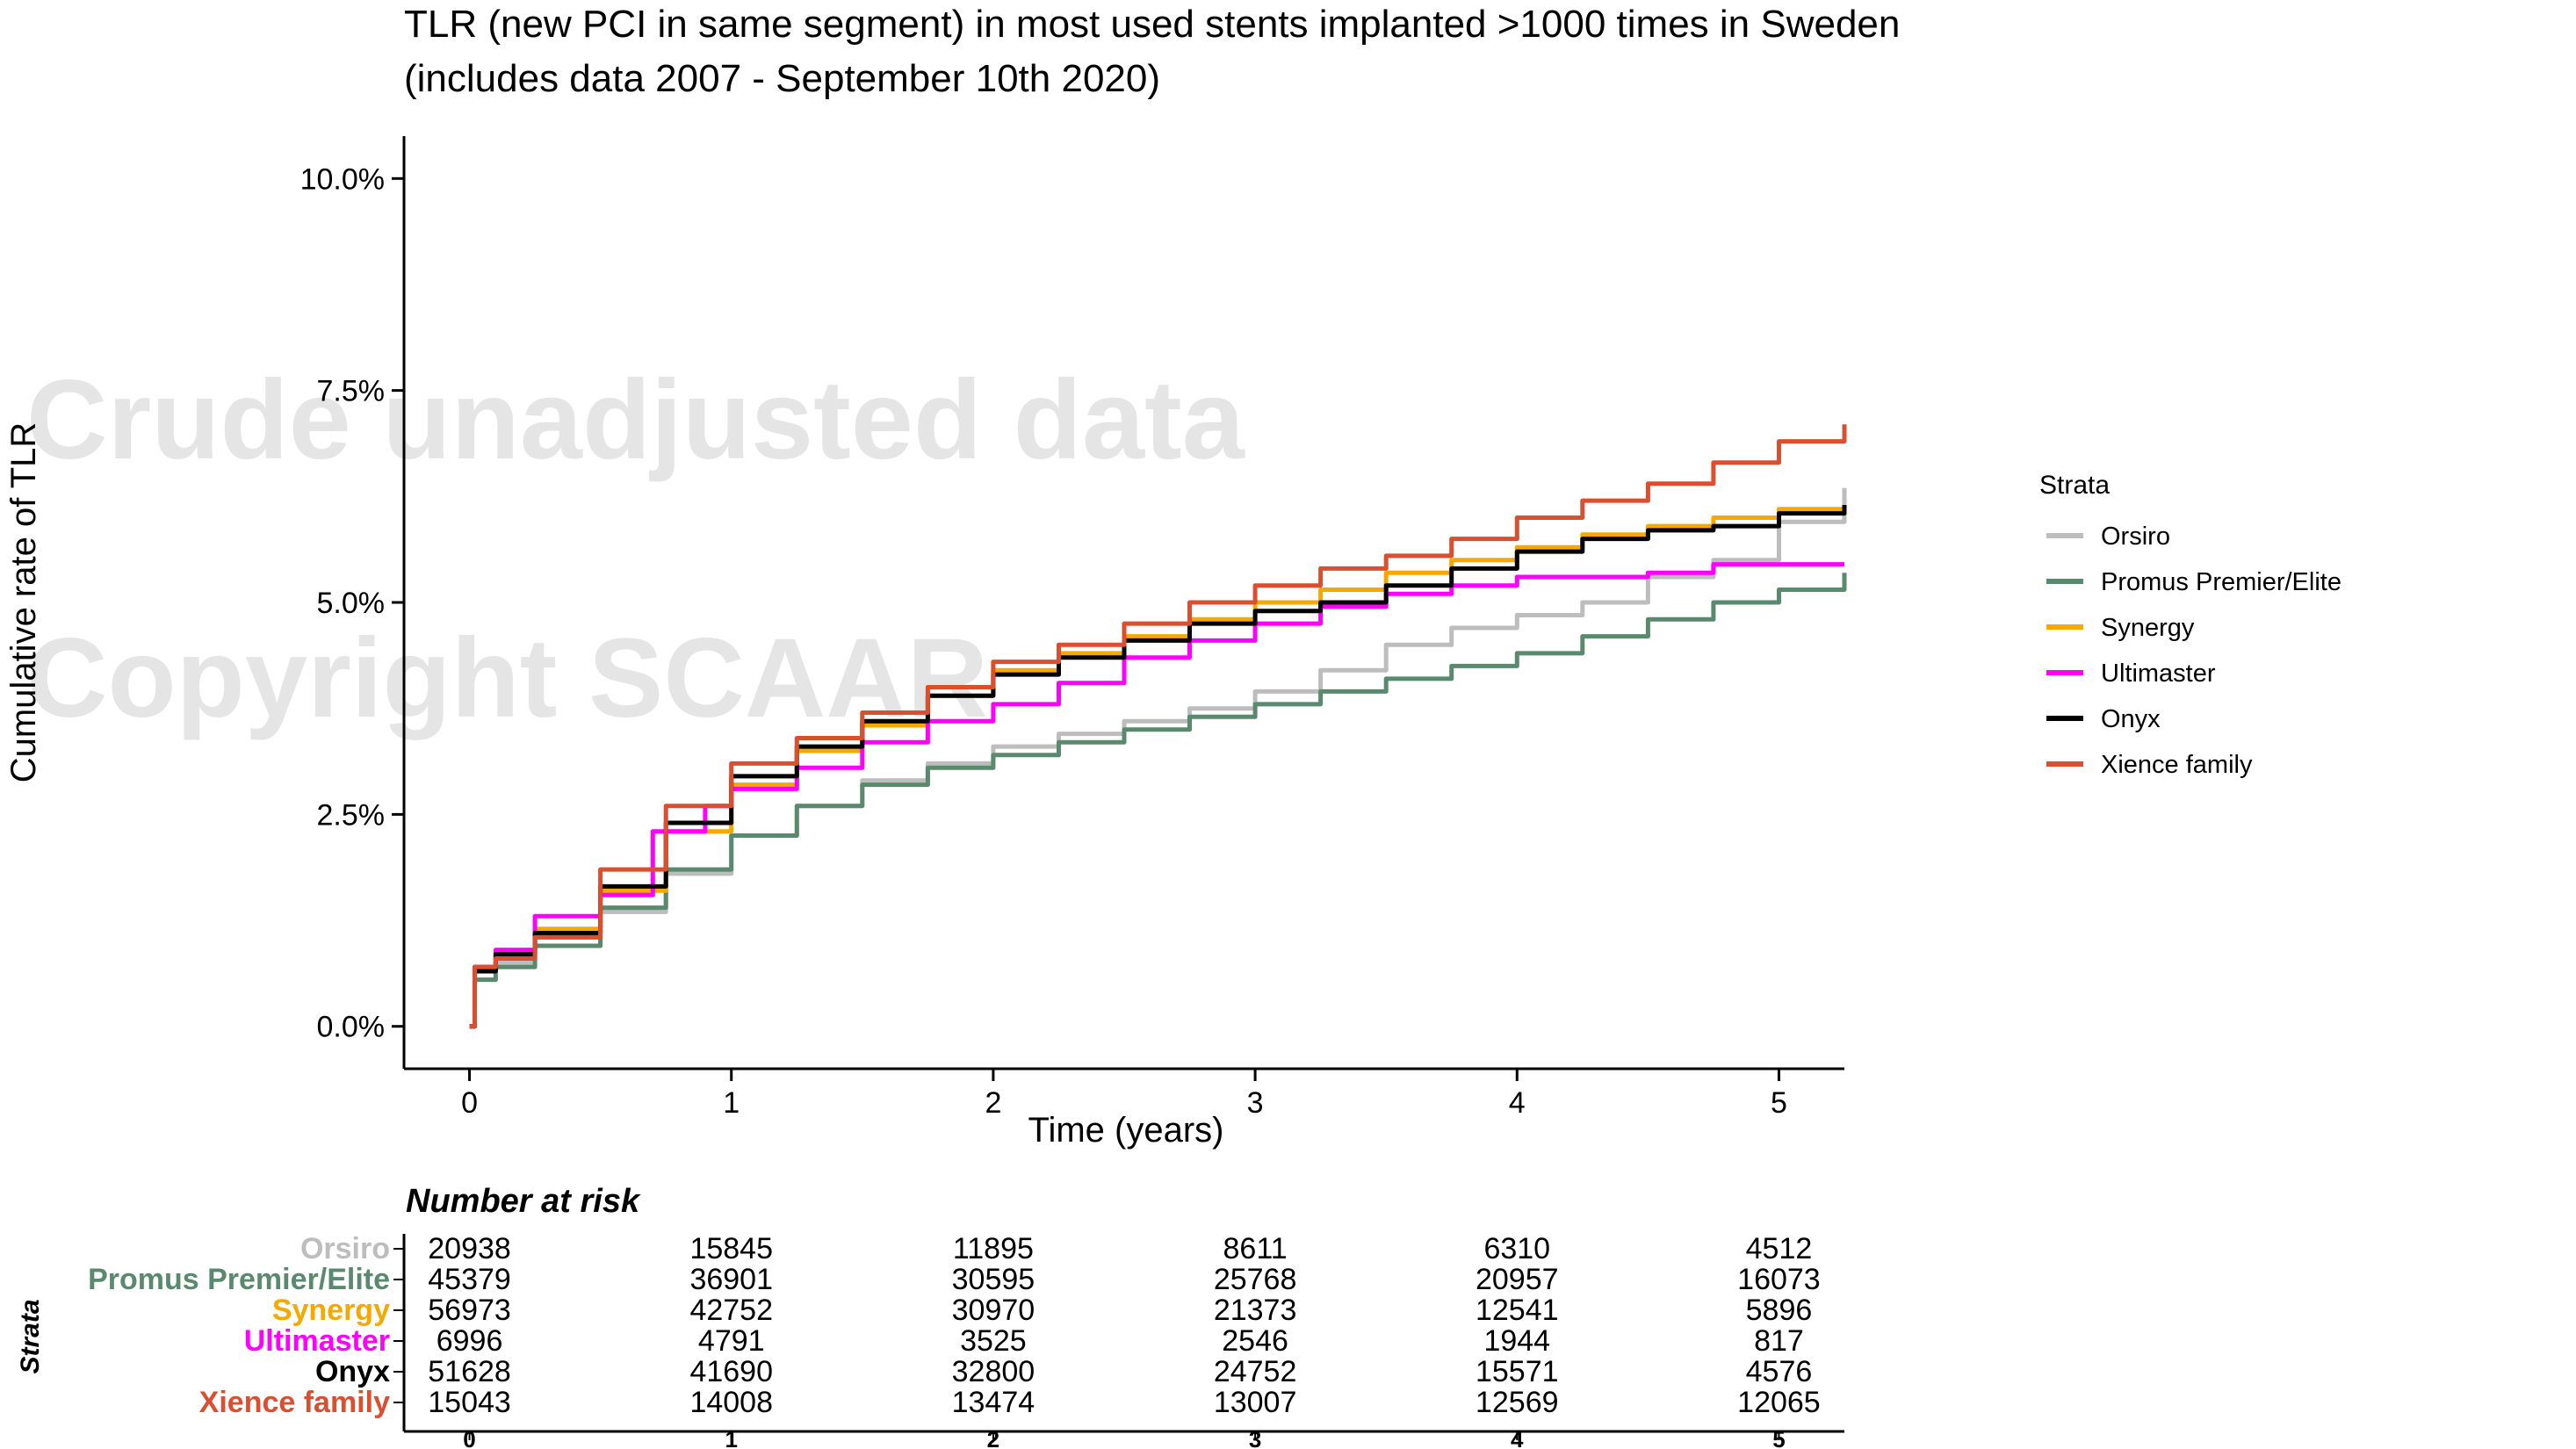 The height and width of the screenshot is (1449, 2576). What do you see at coordinates (469, 1310) in the screenshot?
I see `risk-value: 56973` at bounding box center [469, 1310].